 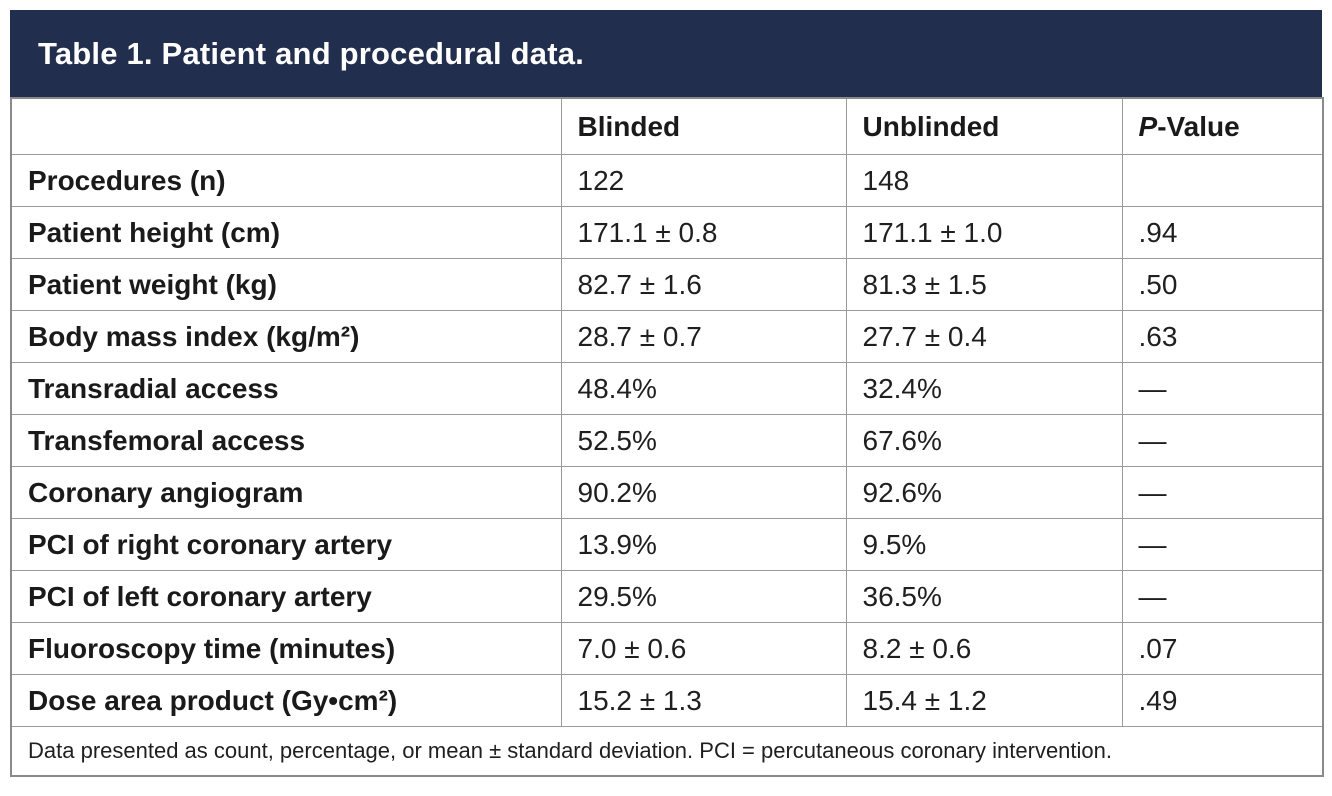 What do you see at coordinates (1222, 336) in the screenshot?
I see `cell-p-value: .63` at bounding box center [1222, 336].